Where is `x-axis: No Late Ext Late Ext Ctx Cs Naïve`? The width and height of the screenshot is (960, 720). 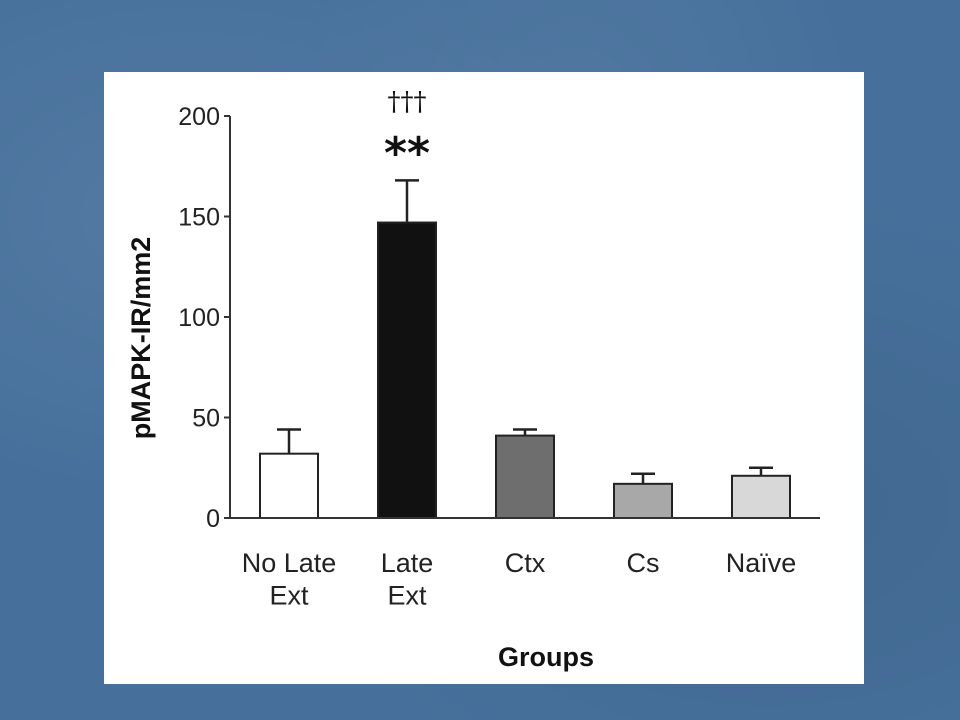 x-axis: No Late Ext Late Ext Ctx Cs Naïve is located at coordinates (525, 563).